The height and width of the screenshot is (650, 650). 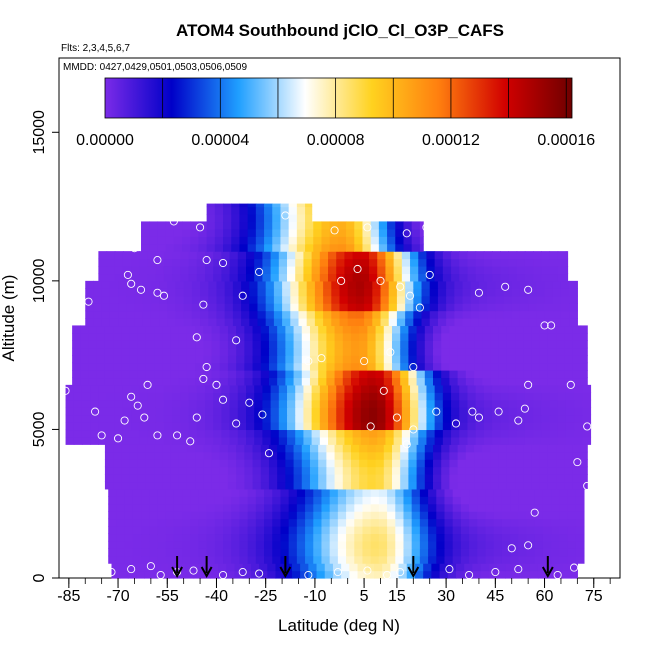 What do you see at coordinates (105, 140) in the screenshot?
I see `colorbar-tick-label: 0.00000` at bounding box center [105, 140].